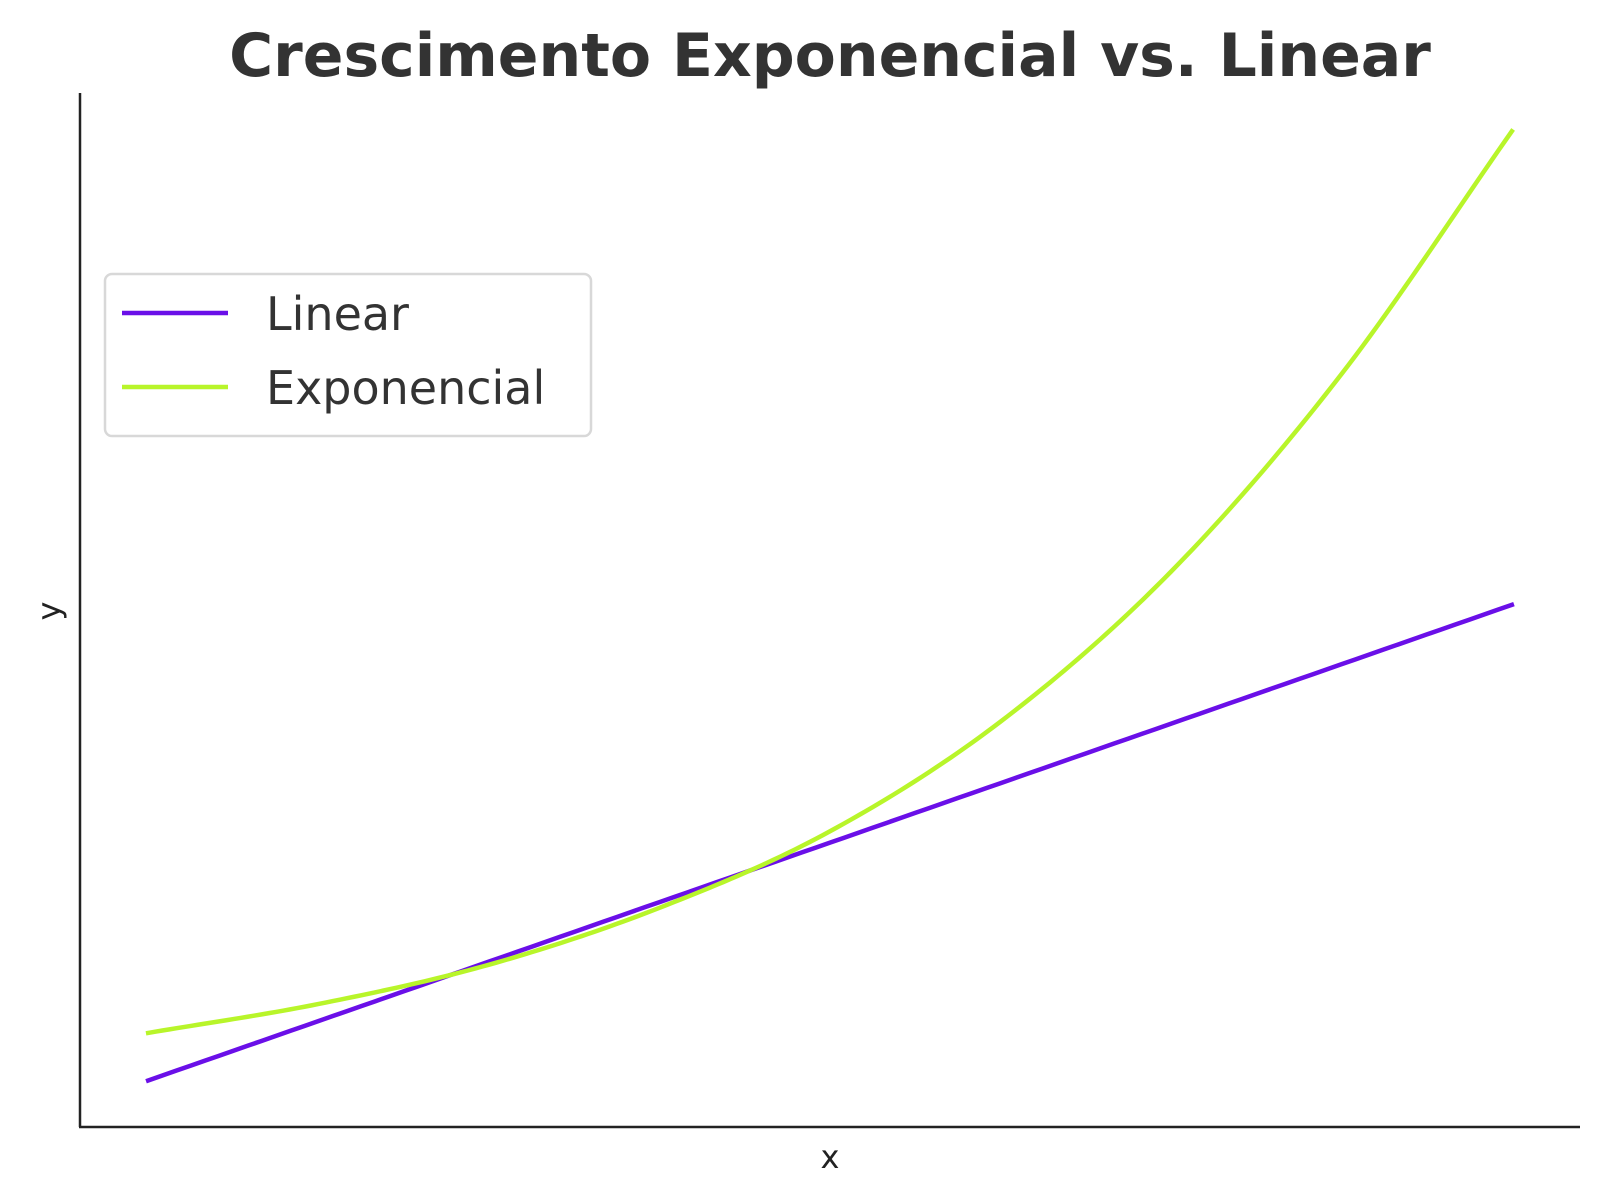 This screenshot has width=1600, height=1200. Describe the element at coordinates (830, 1157) in the screenshot. I see `x-axis-label: x` at that location.